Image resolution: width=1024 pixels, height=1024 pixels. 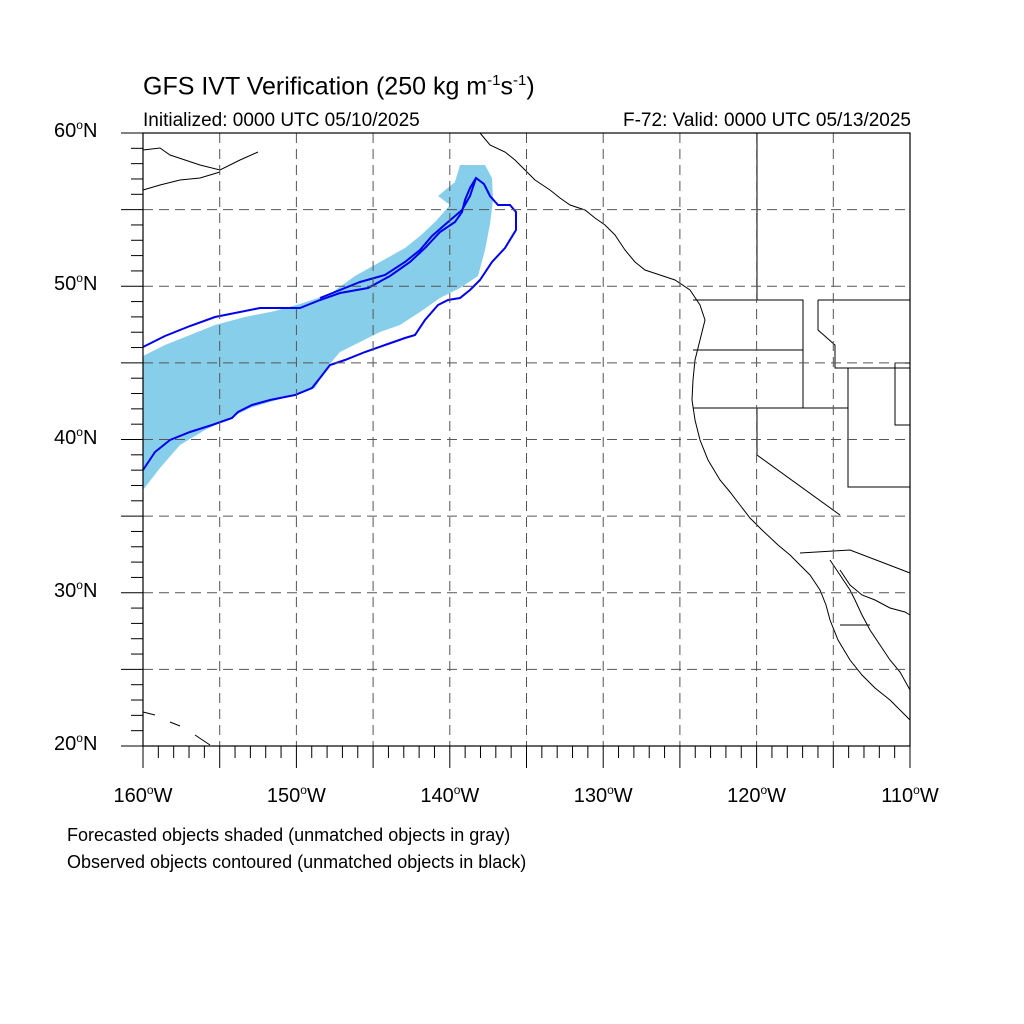 What do you see at coordinates (339, 86) in the screenshot?
I see `chart-title: GFS IVT Verification (250 kg m-1s-1)` at bounding box center [339, 86].